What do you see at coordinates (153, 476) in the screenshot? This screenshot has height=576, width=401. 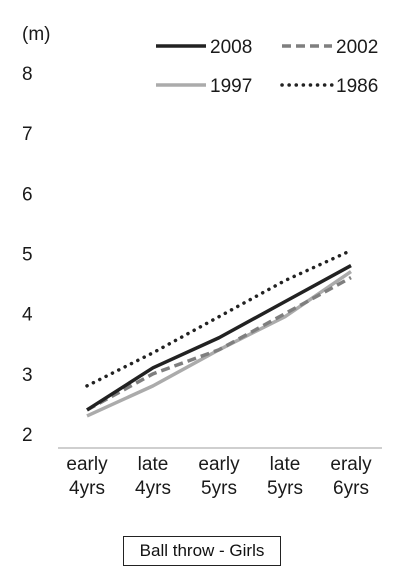 I see `x-tick-label: late 4yrs` at bounding box center [153, 476].